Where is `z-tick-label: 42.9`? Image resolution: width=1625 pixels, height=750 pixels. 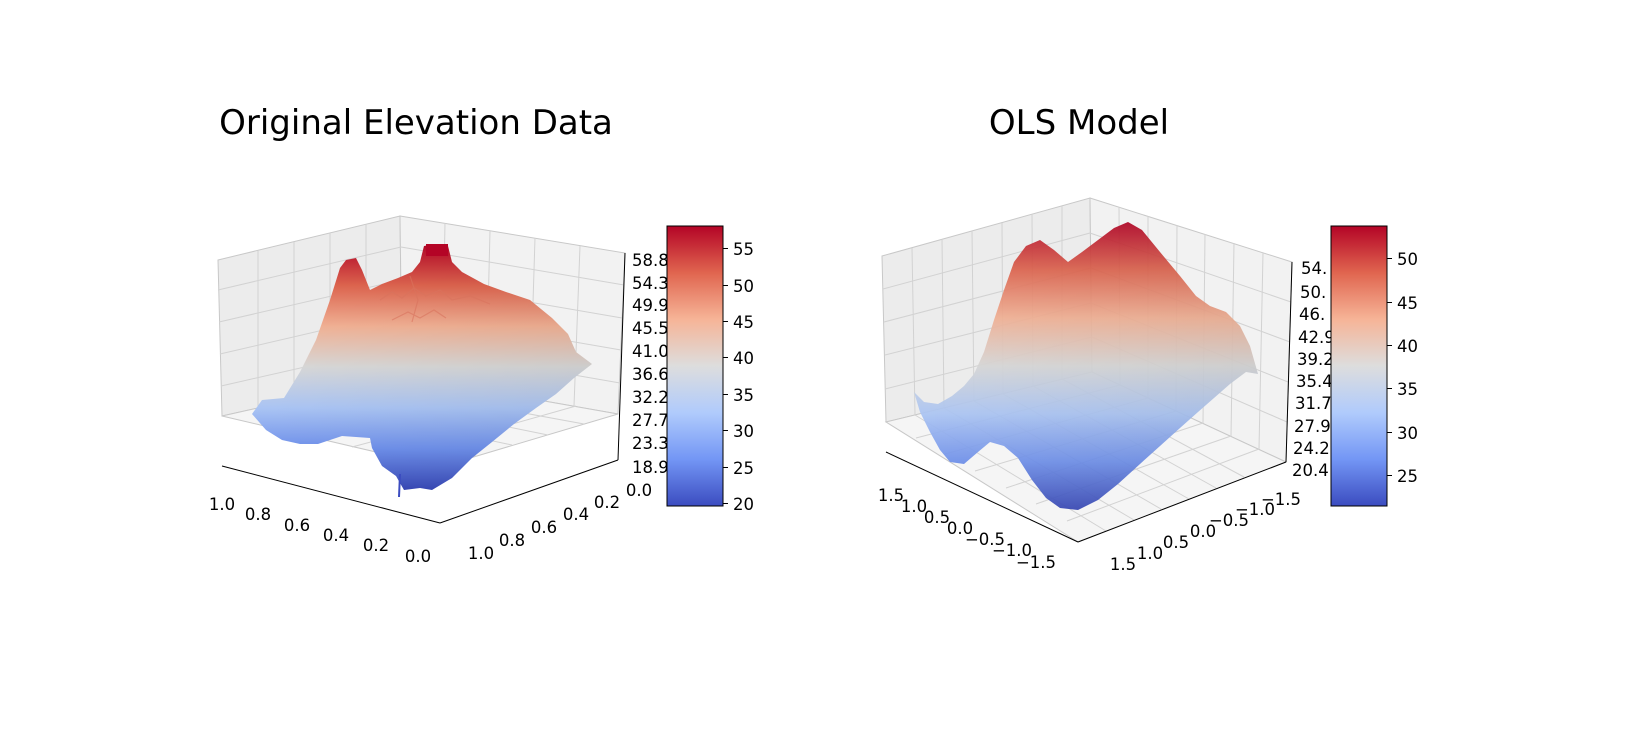 z-tick-label: 42.9 is located at coordinates (1316, 337).